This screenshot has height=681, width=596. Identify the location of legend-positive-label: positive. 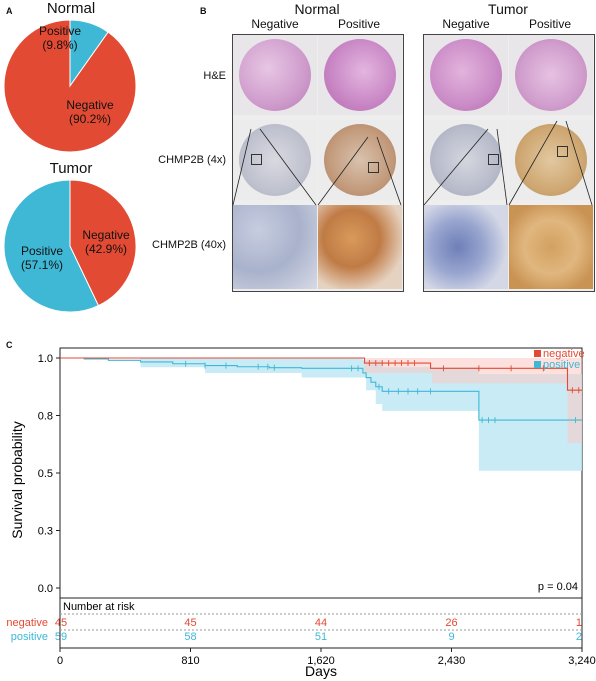
(561, 365).